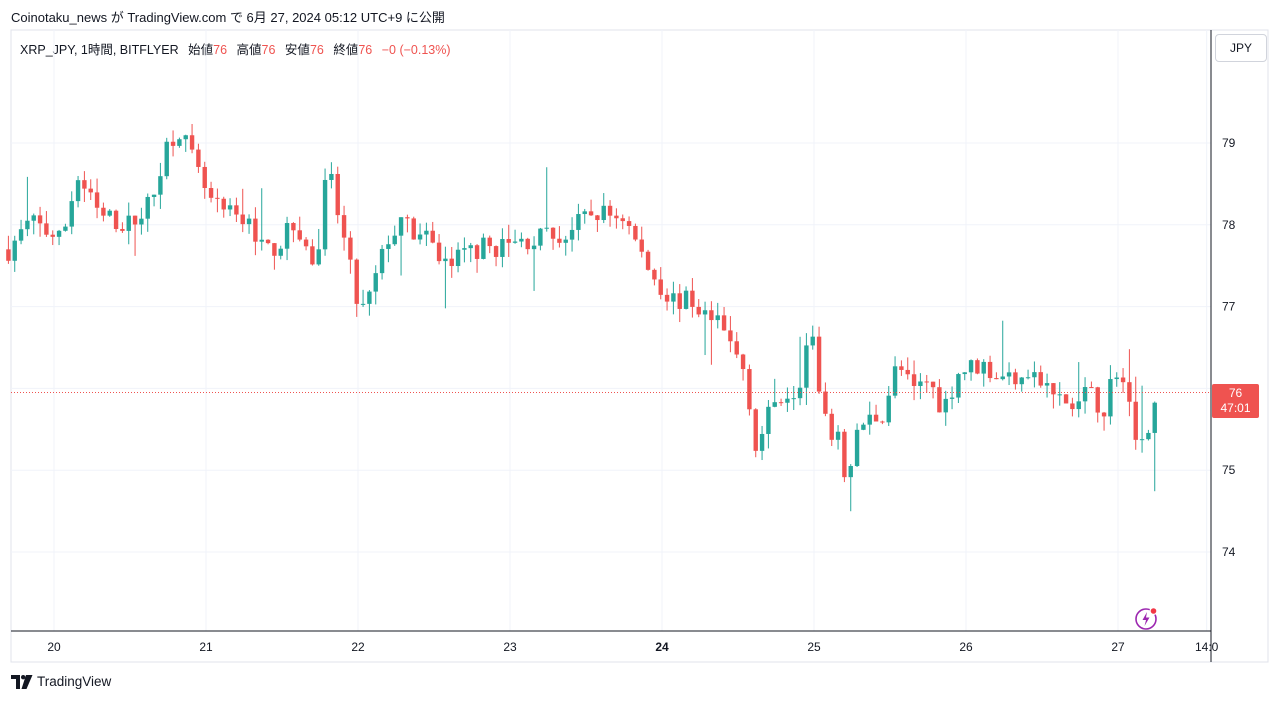 This screenshot has width=1280, height=701. Describe the element at coordinates (201, 50) in the screenshot. I see `open-label: 始値` at that location.